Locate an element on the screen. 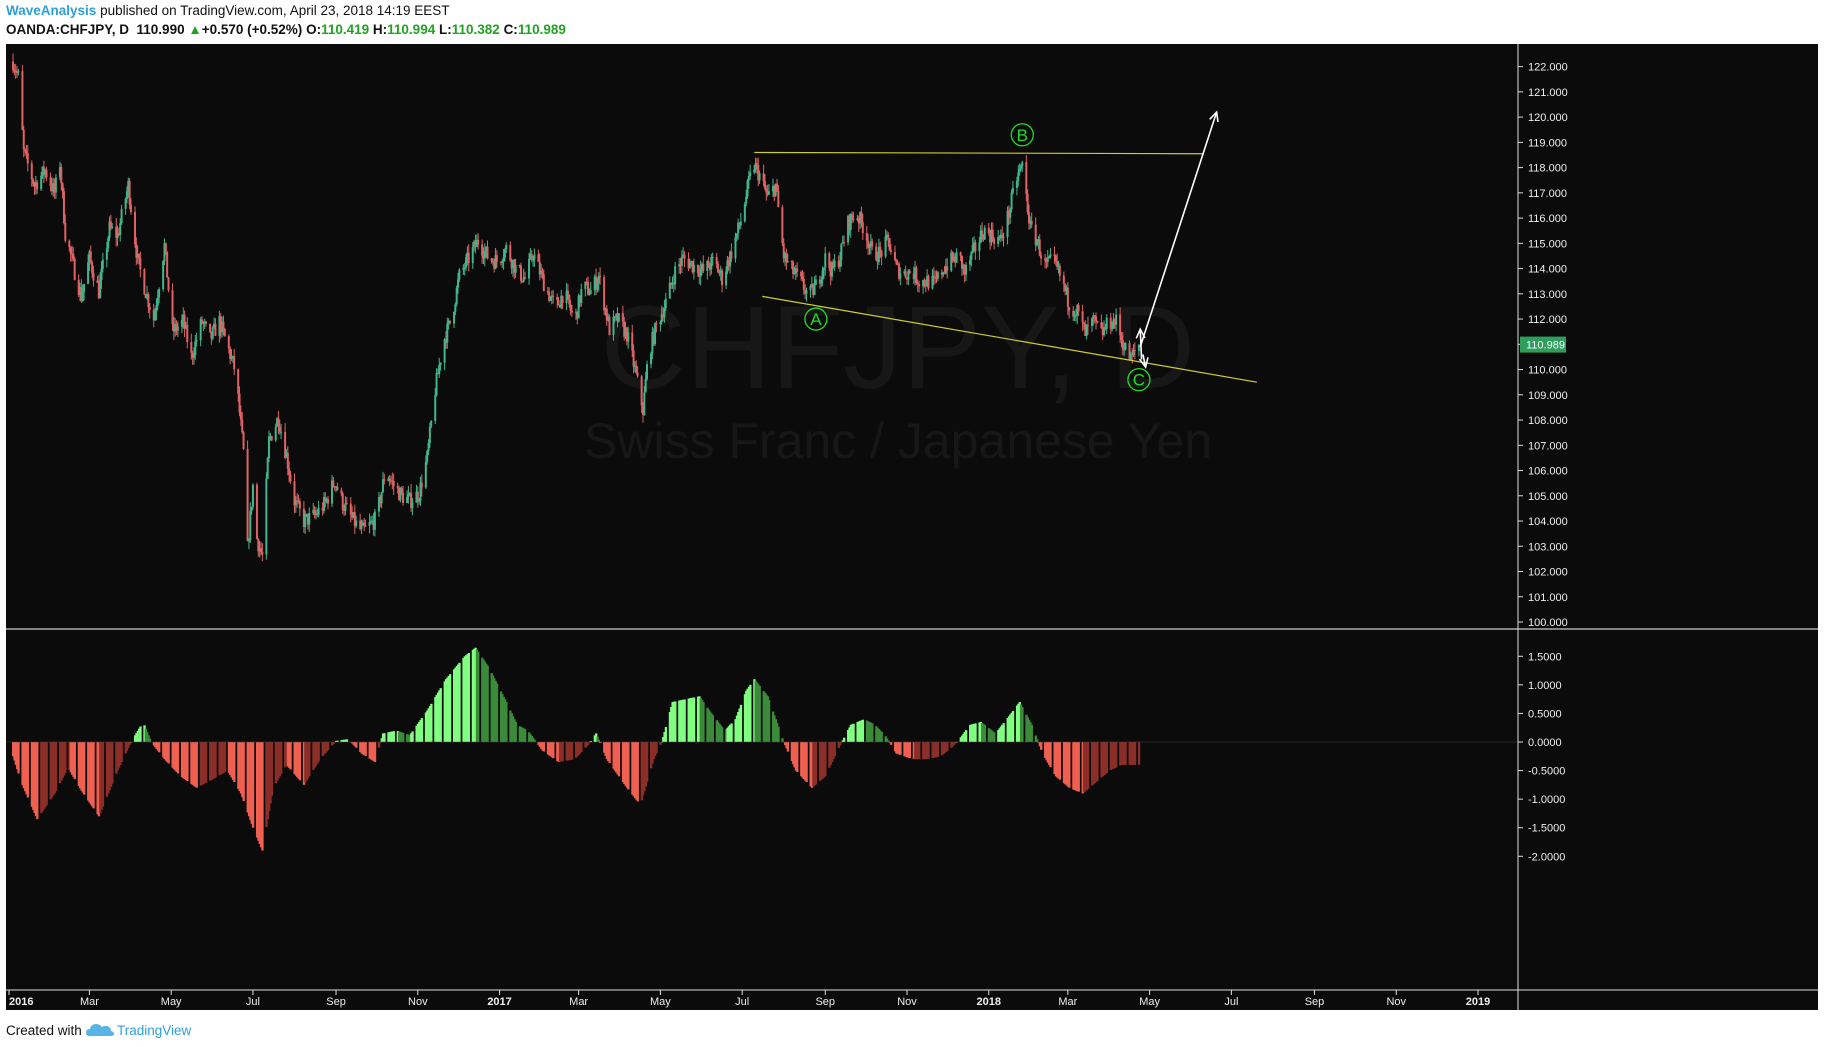  tradingview-brand-link: TradingView is located at coordinates (154, 1030).